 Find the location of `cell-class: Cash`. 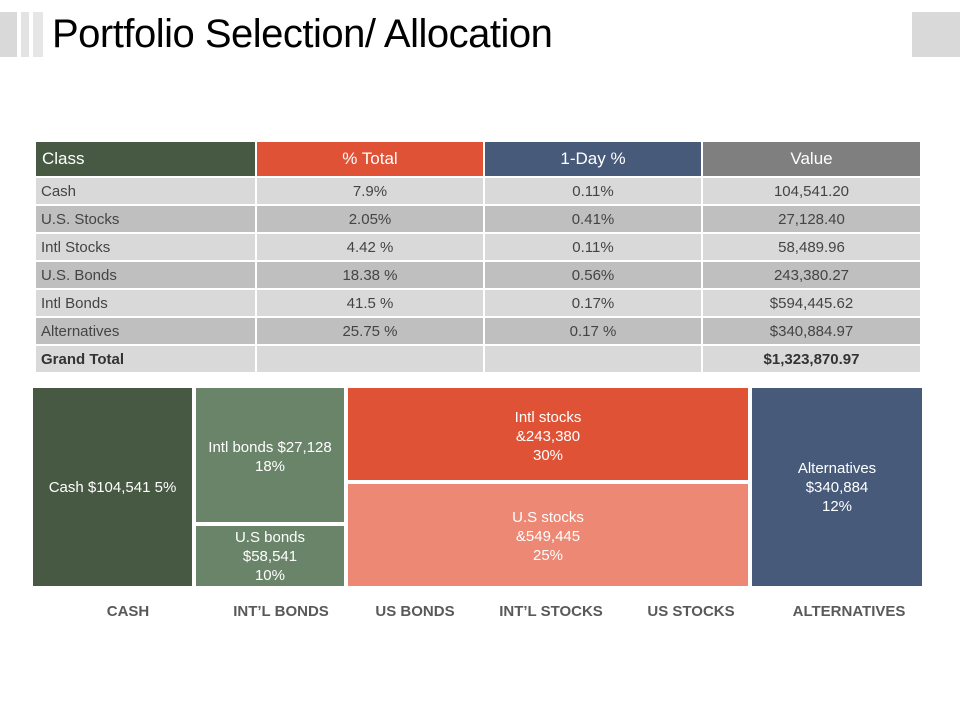

cell-class: Cash is located at coordinates (145, 191).